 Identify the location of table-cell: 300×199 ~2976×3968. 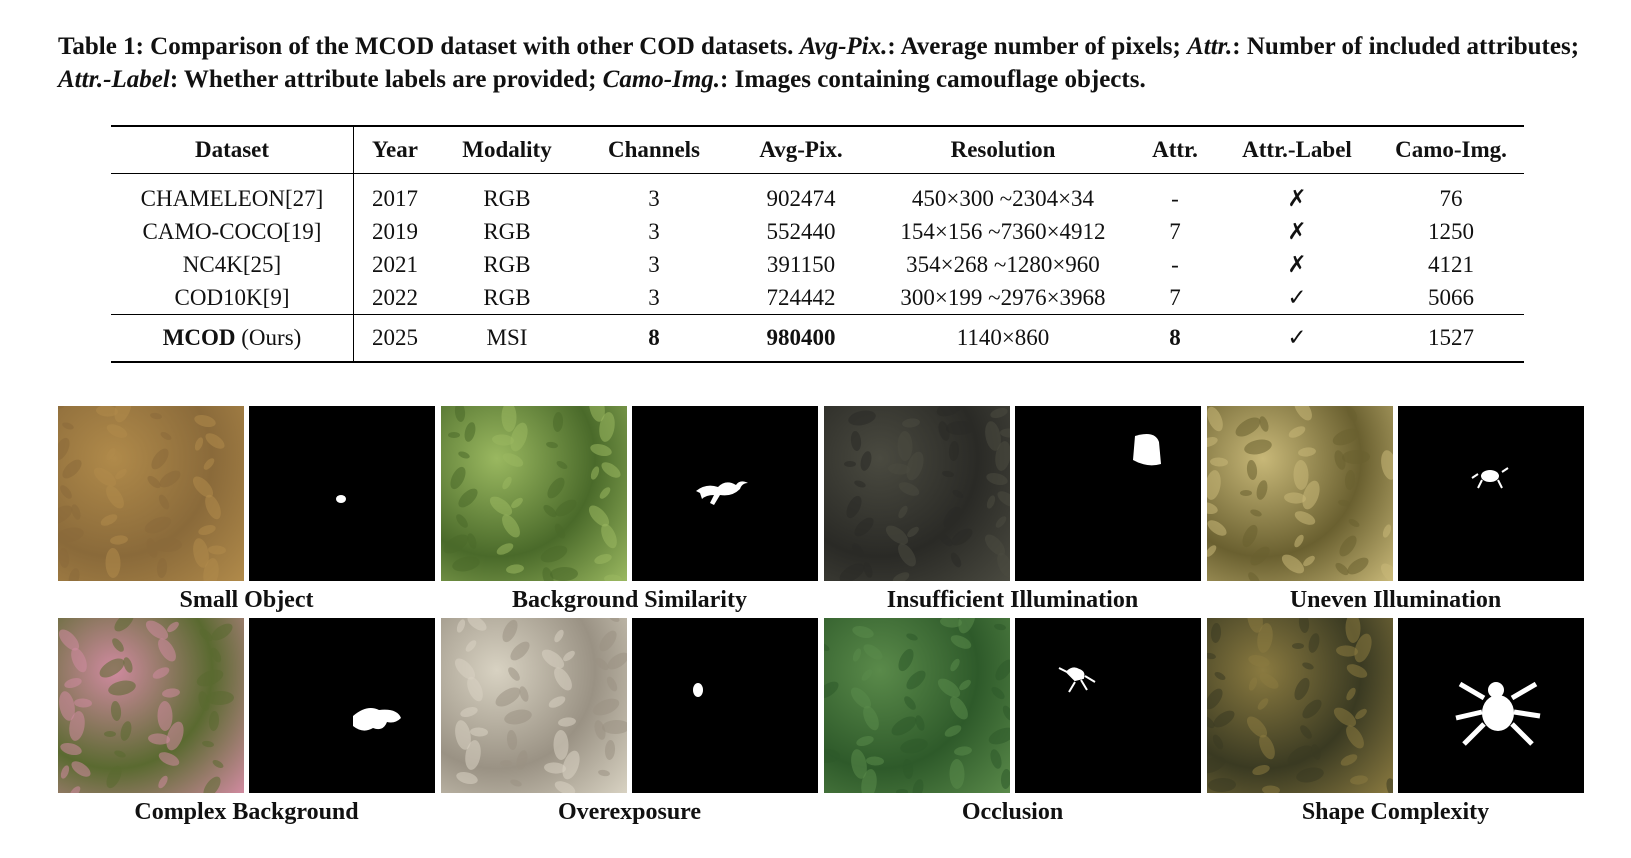
(1003, 297).